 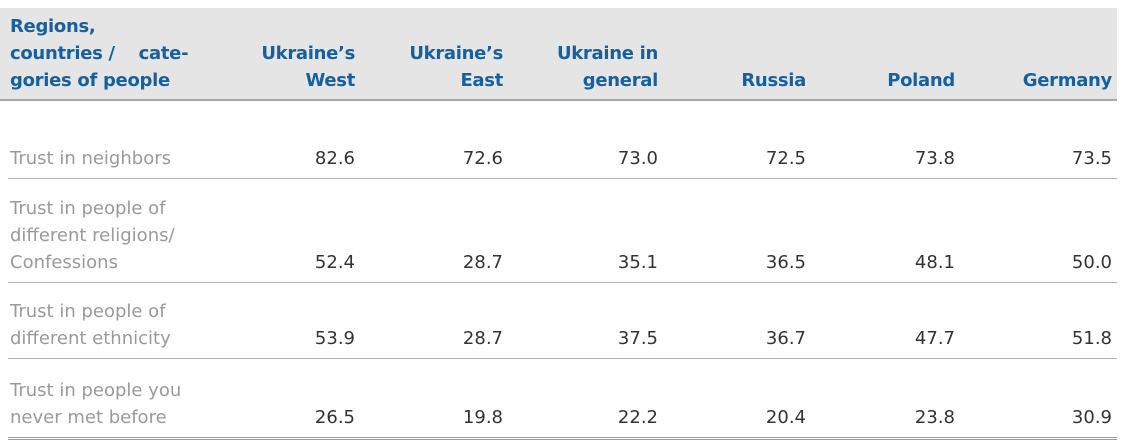 I want to click on row-label: different religions/, so click(x=92, y=235).